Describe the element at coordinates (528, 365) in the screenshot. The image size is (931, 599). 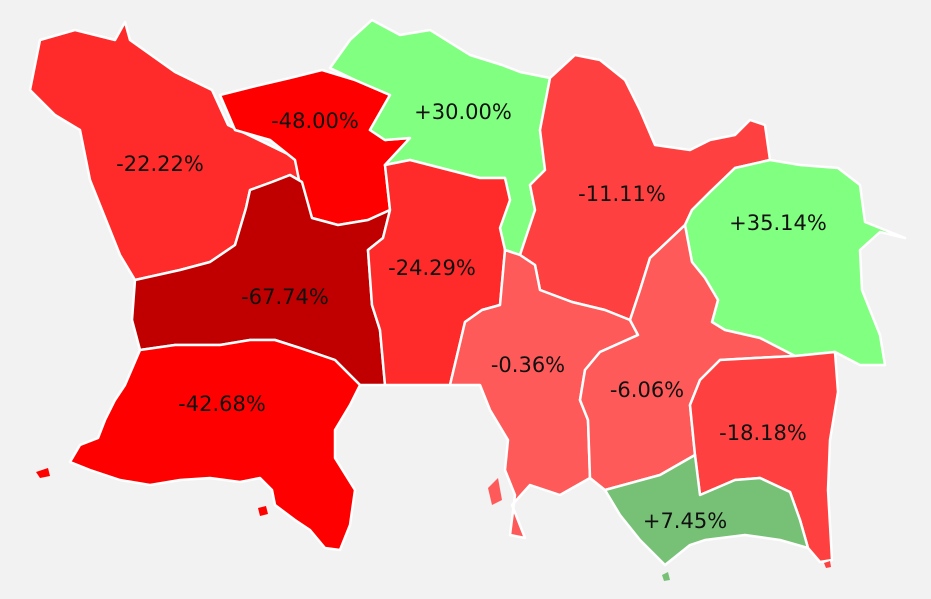
I see `label-st-helier: -0.36%` at that location.